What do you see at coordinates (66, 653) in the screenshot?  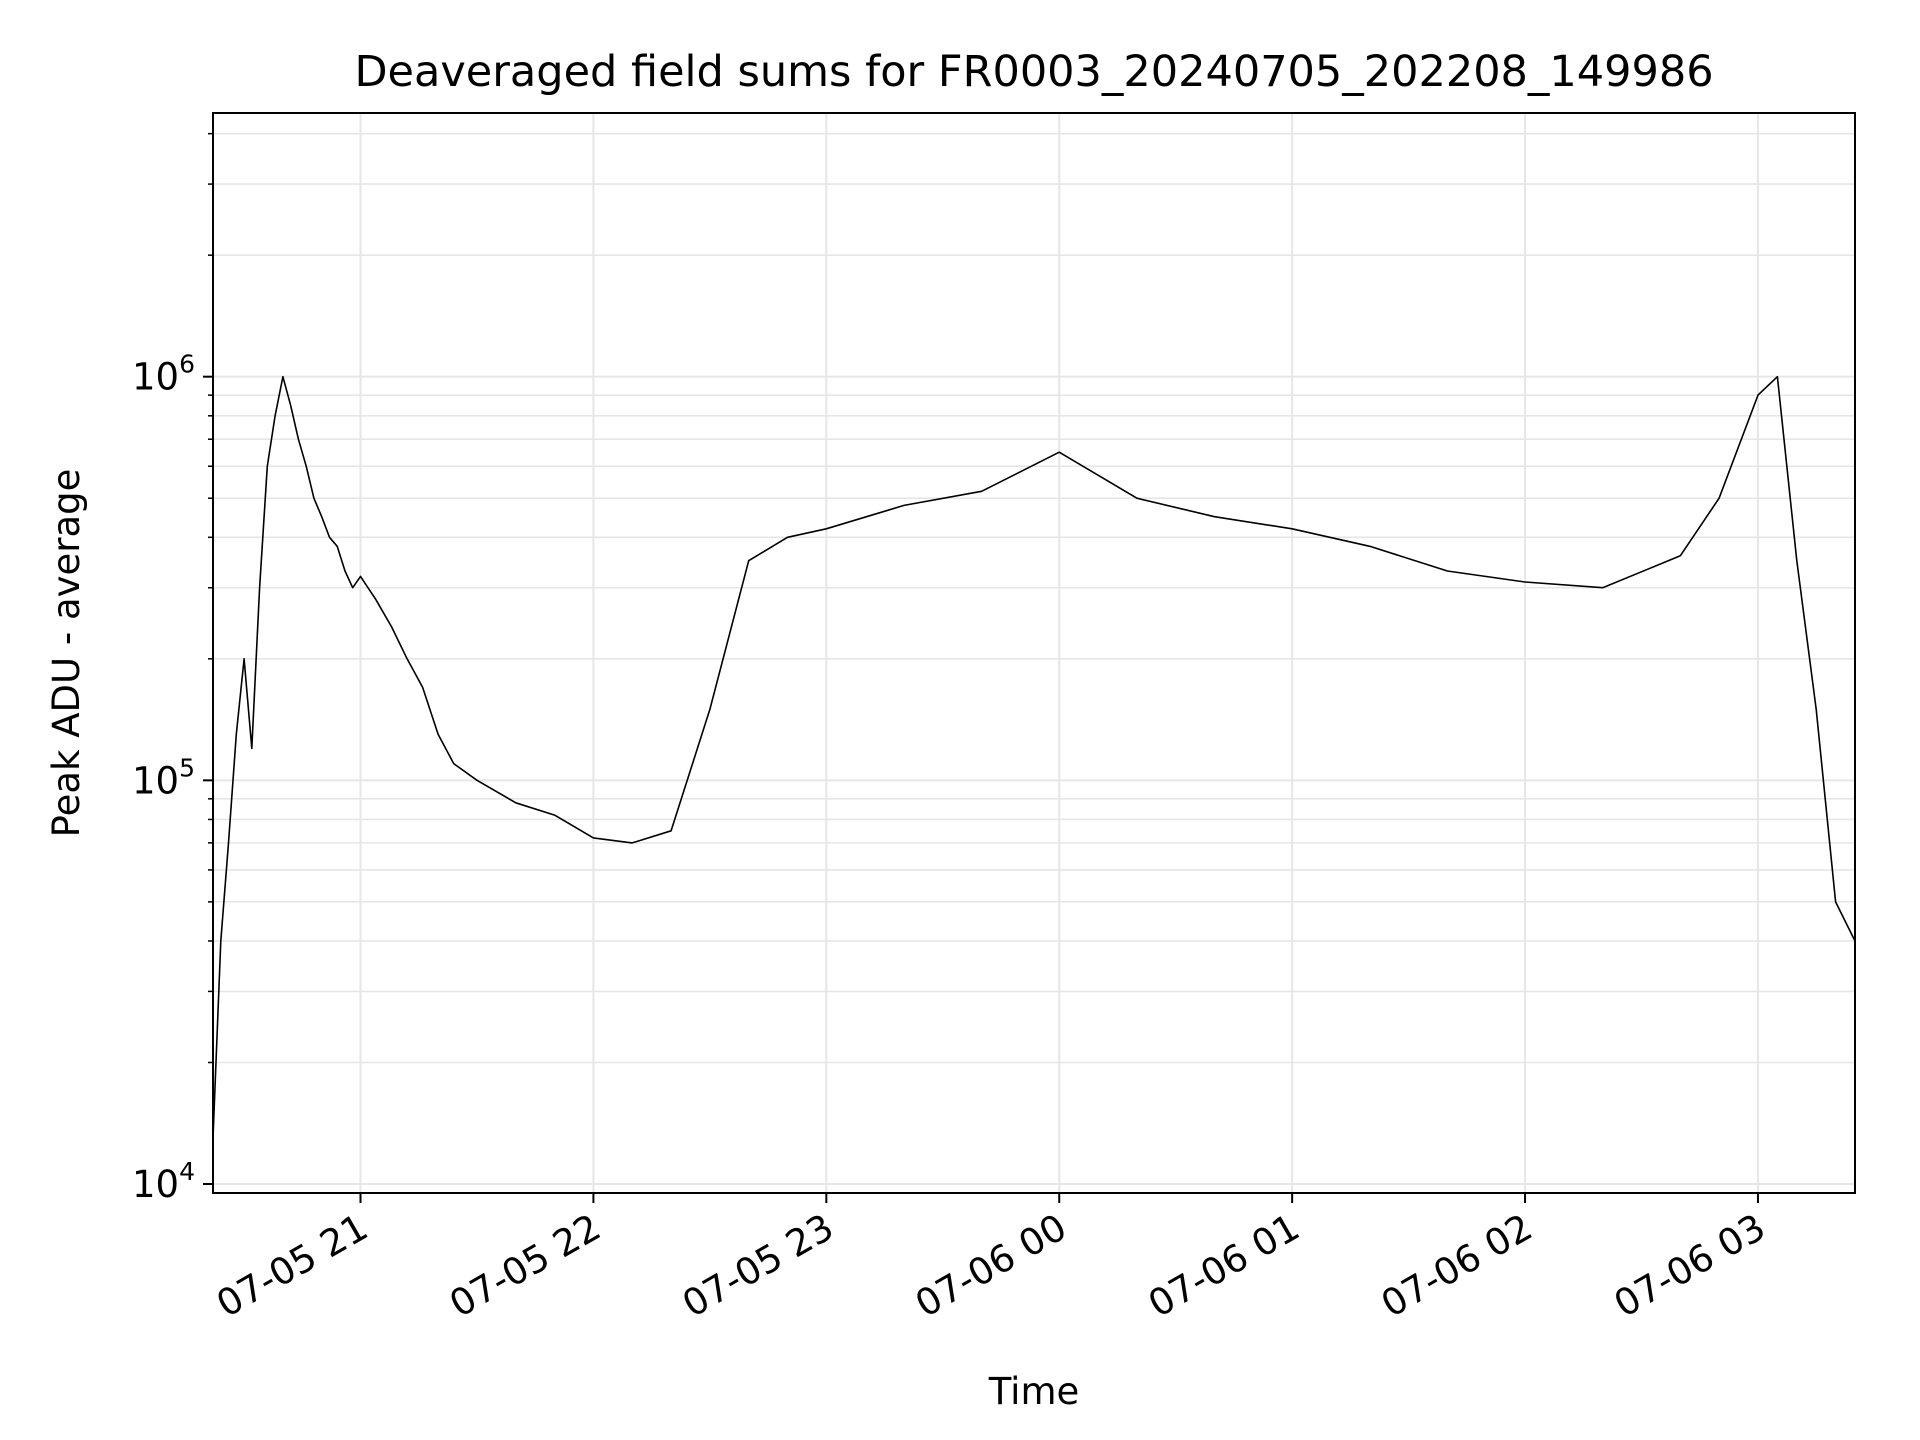 I see `y-axis-label: Peak ADU - average` at bounding box center [66, 653].